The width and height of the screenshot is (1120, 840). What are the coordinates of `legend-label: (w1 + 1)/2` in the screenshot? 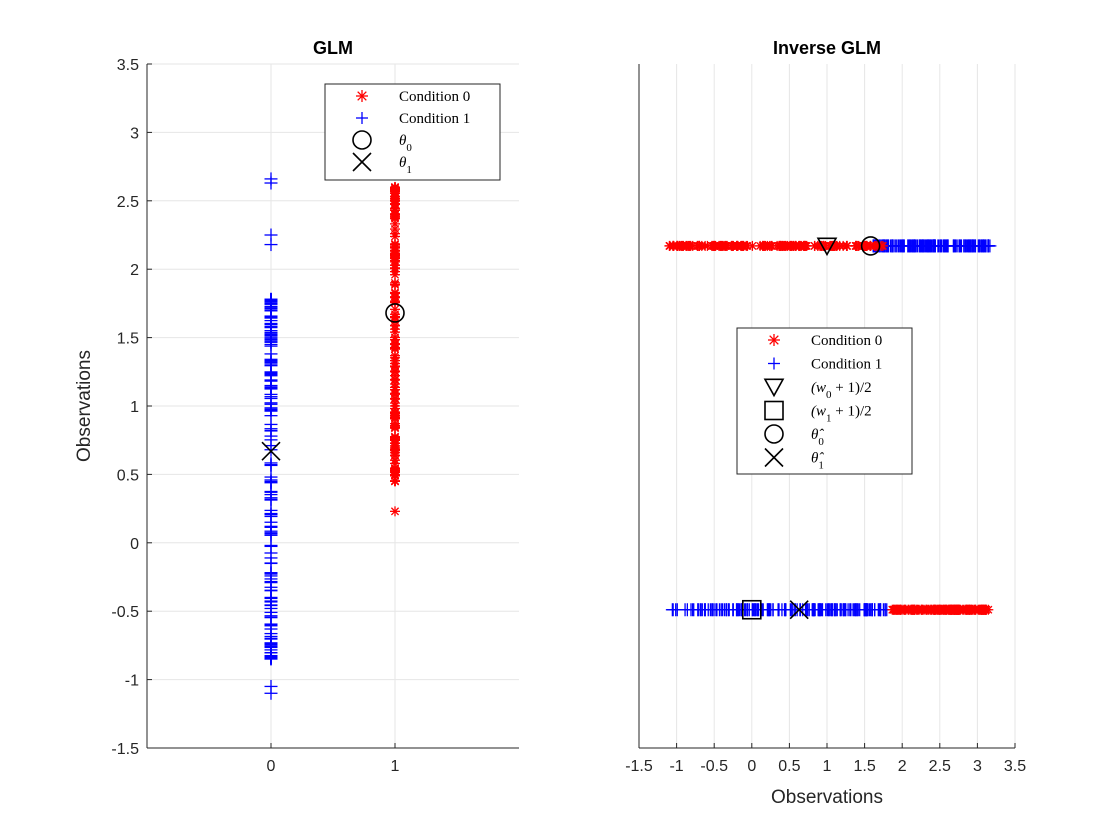 It's located at (841, 414).